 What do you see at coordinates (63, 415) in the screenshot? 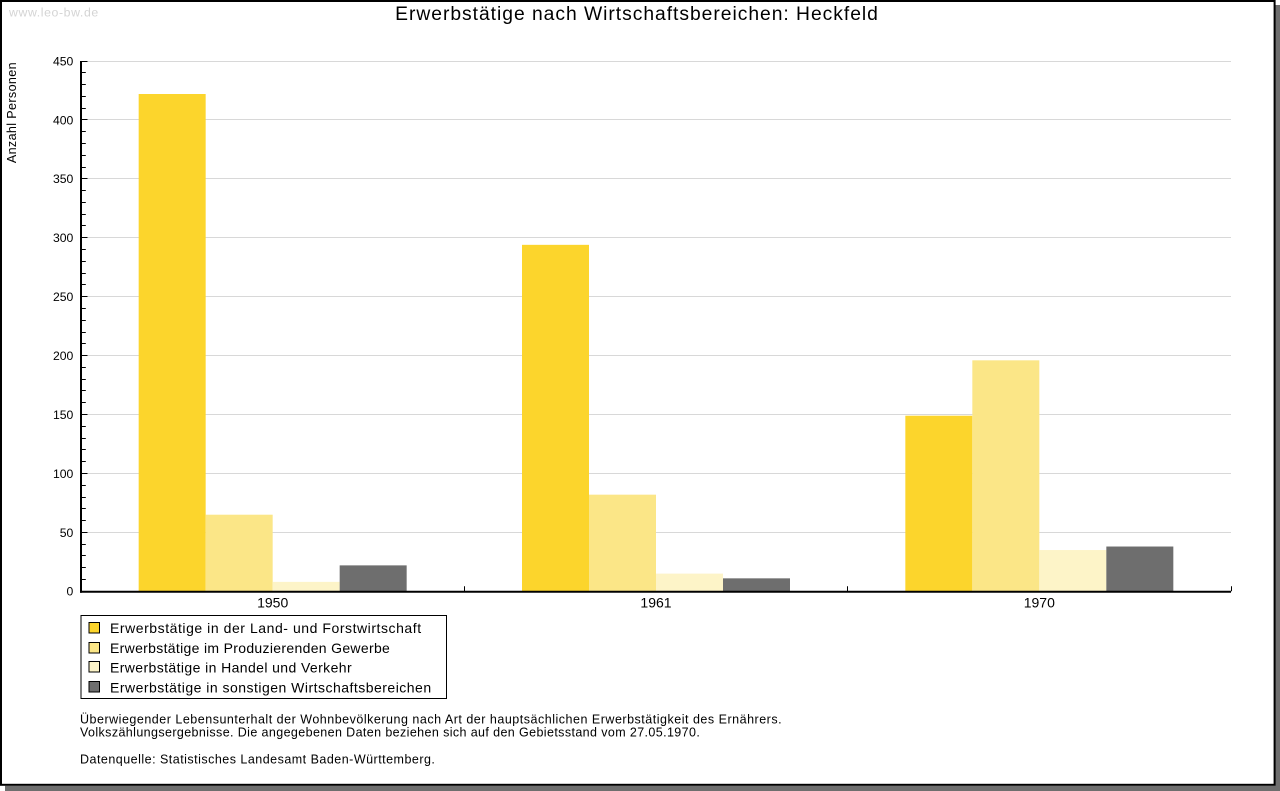
I see `svg-text: 150` at bounding box center [63, 415].